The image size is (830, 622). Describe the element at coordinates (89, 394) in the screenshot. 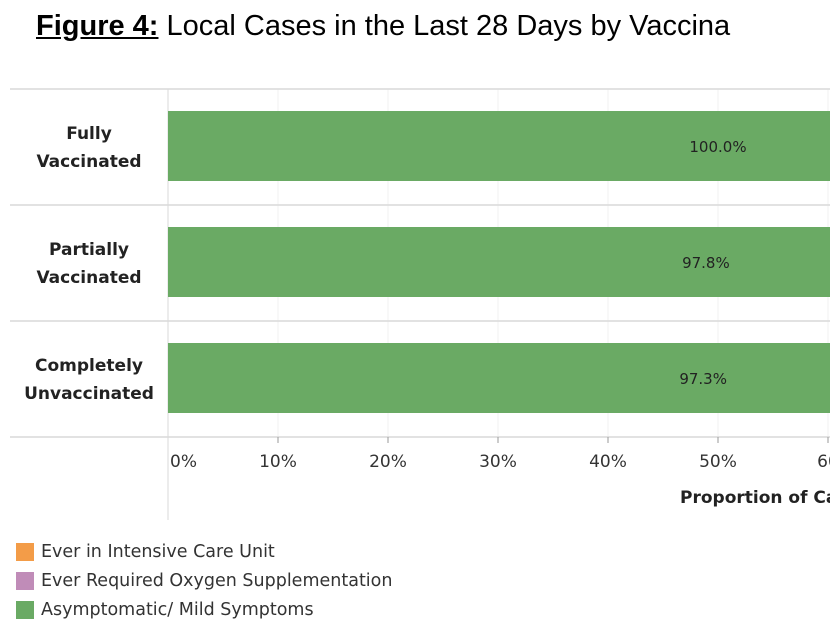

I see `category-label: Unvaccinated` at that location.